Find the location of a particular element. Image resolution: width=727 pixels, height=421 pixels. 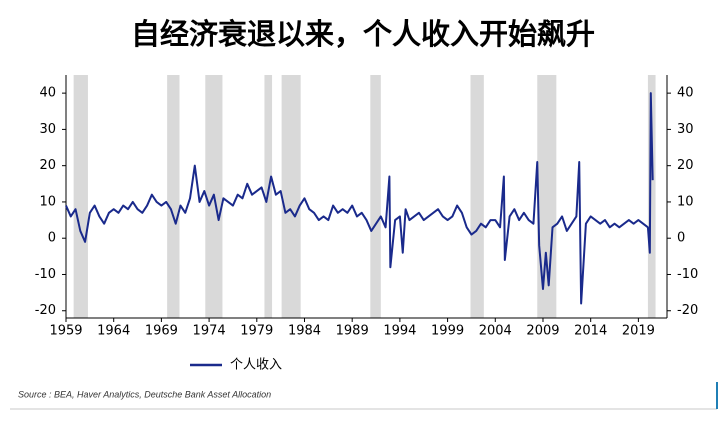

y-tick-label: -10 is located at coordinates (45, 274).